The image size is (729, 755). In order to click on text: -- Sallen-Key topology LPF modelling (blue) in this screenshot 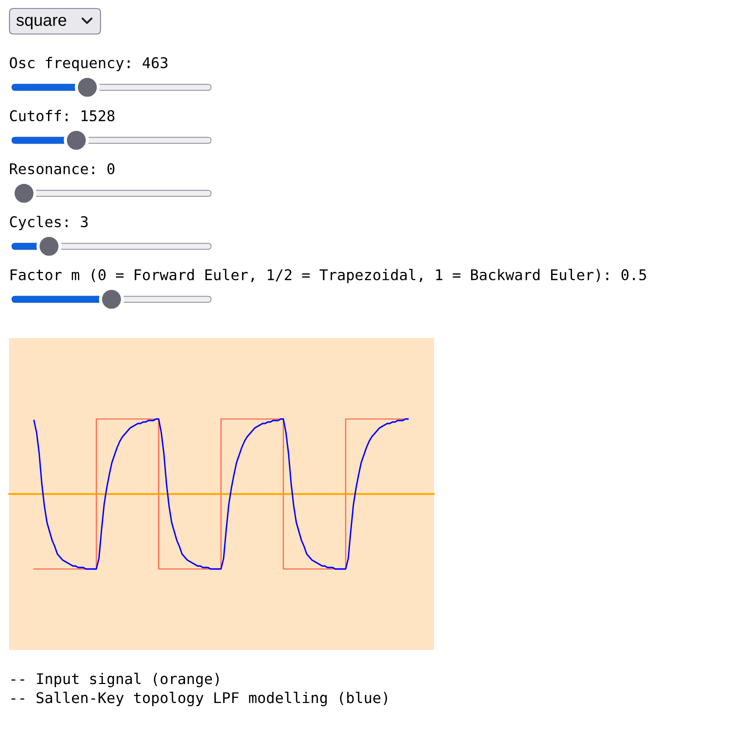, I will do `click(200, 699)`.